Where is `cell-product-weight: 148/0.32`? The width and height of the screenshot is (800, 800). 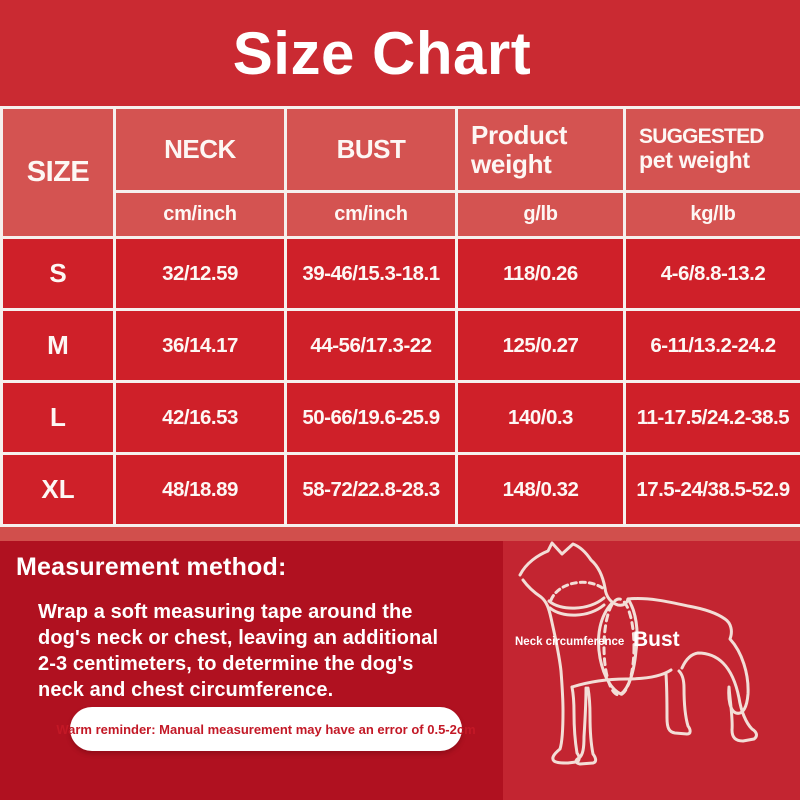 cell-product-weight: 148/0.32 is located at coordinates (540, 489).